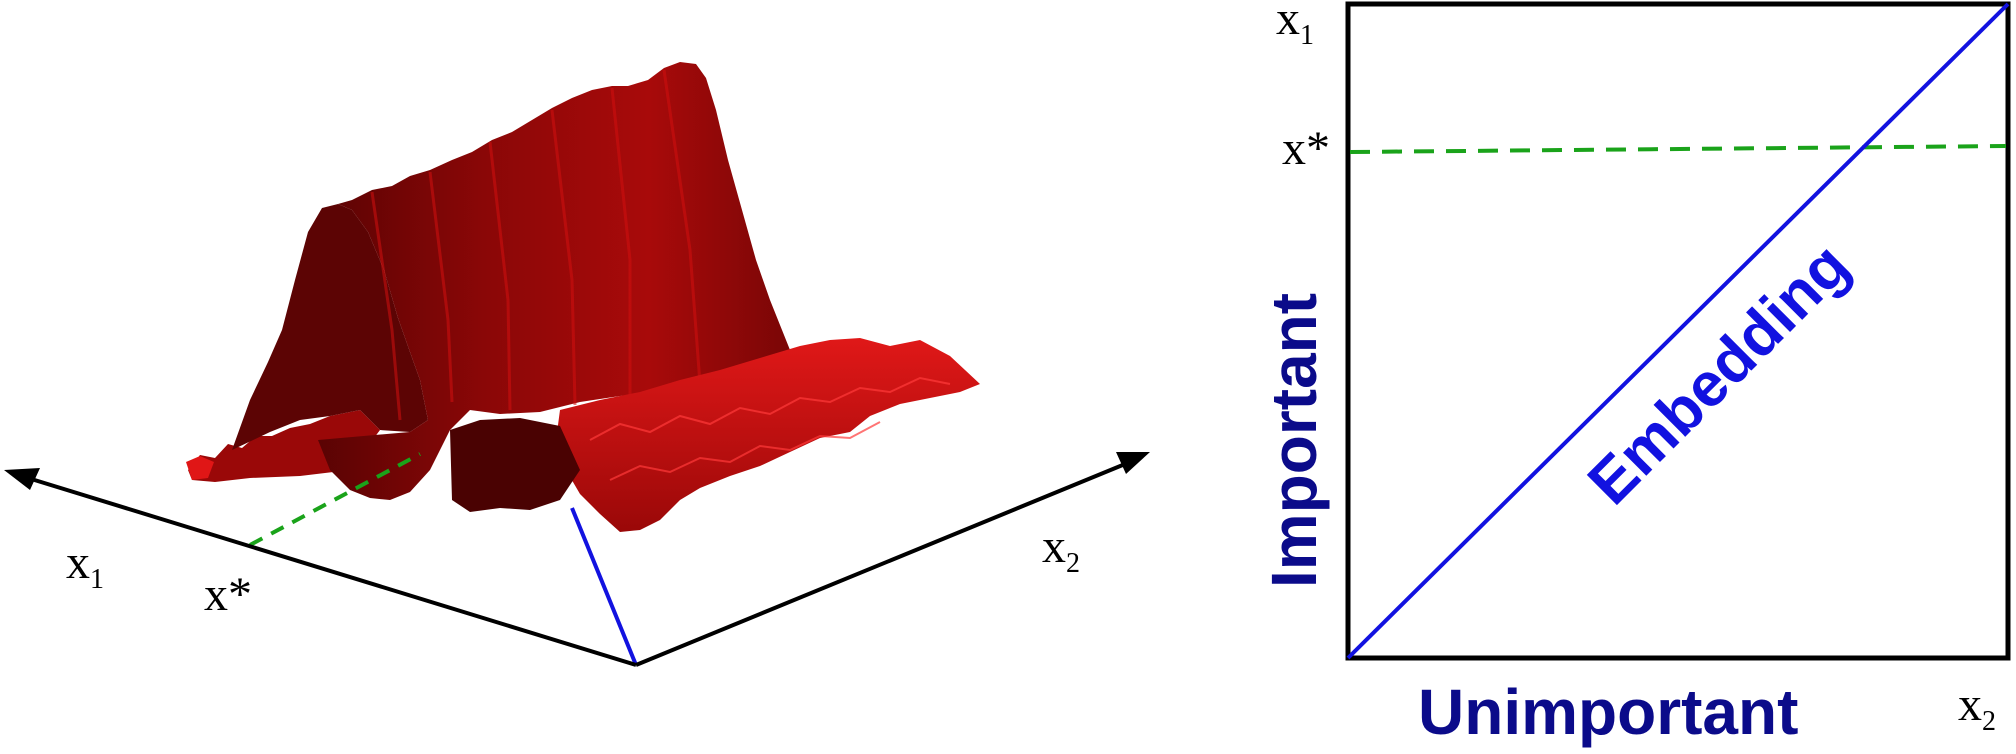 The width and height of the screenshot is (2016, 754). Describe the element at coordinates (770, 428) in the screenshot. I see `surface-wing-ripples` at that location.